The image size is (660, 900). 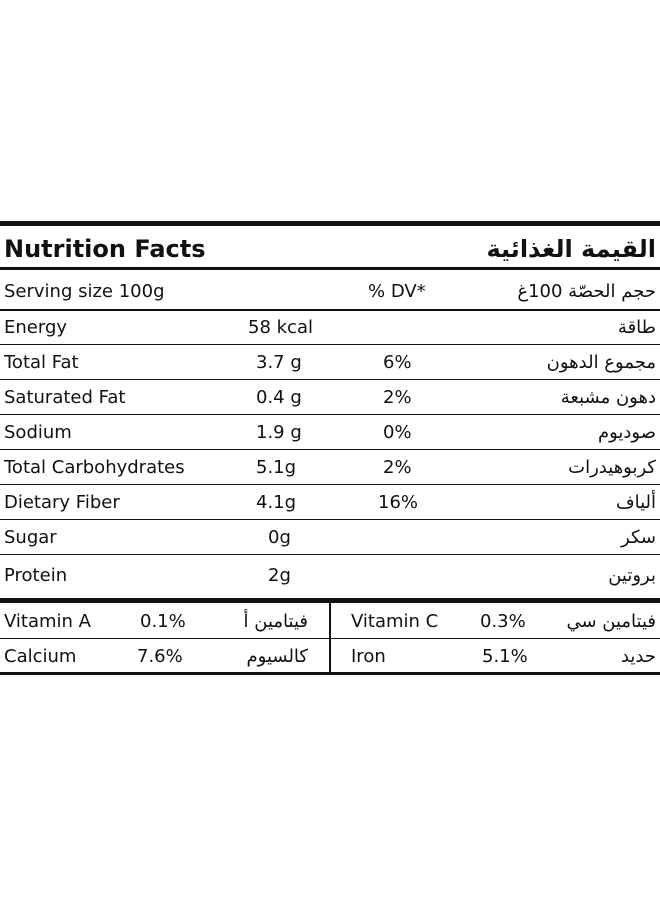 What do you see at coordinates (279, 362) in the screenshot?
I see `nutrient-amount: 3.7 g` at bounding box center [279, 362].